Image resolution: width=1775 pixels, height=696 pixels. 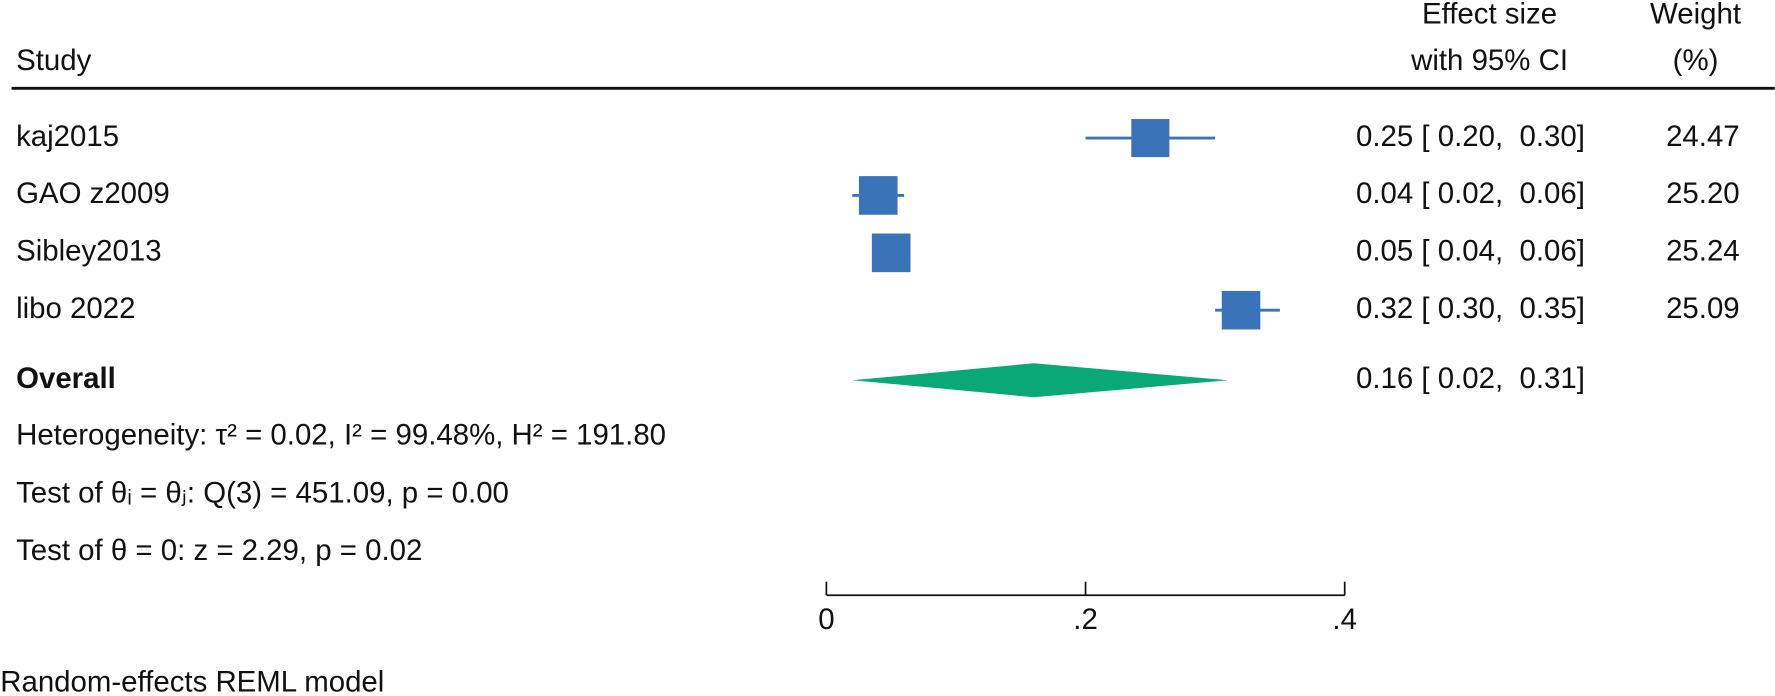 I want to click on weight-label: 25.24, so click(x=1703, y=251).